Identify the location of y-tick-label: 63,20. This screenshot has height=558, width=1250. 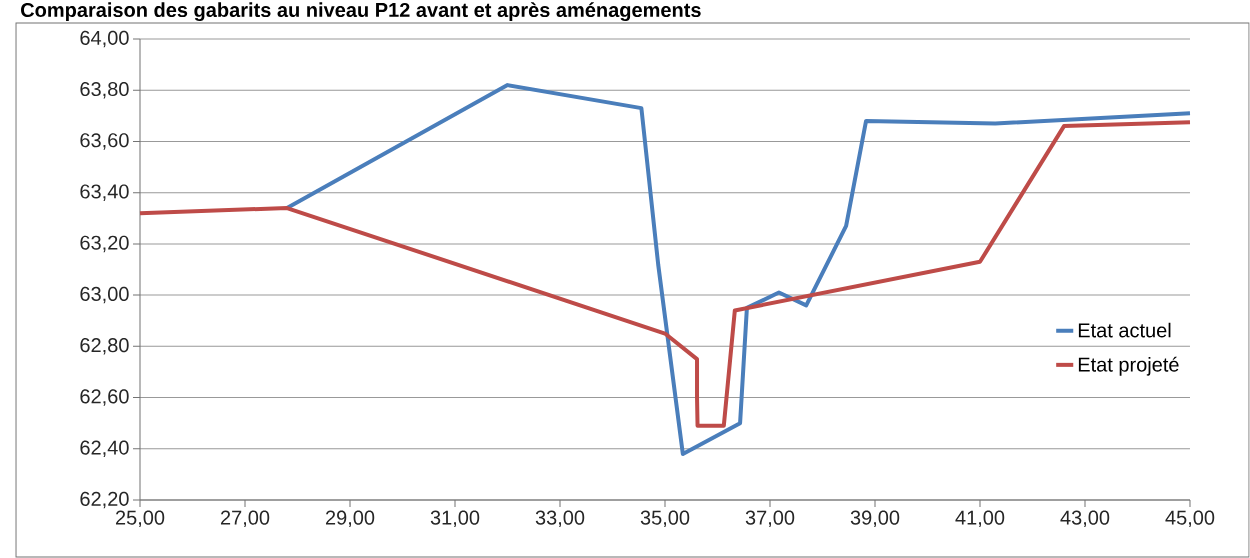
(104, 244).